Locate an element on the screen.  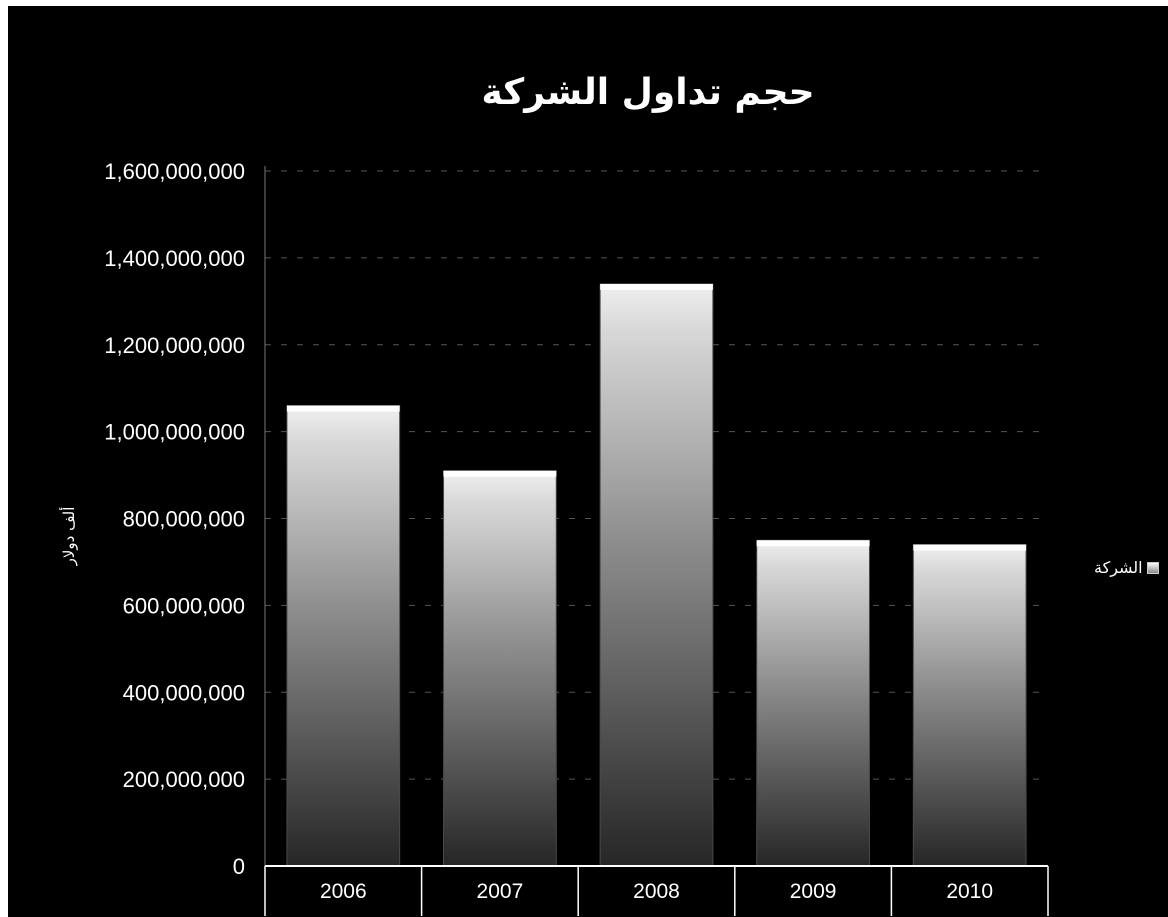
y-tick-label: 1,000,000,000 is located at coordinates (174, 432).